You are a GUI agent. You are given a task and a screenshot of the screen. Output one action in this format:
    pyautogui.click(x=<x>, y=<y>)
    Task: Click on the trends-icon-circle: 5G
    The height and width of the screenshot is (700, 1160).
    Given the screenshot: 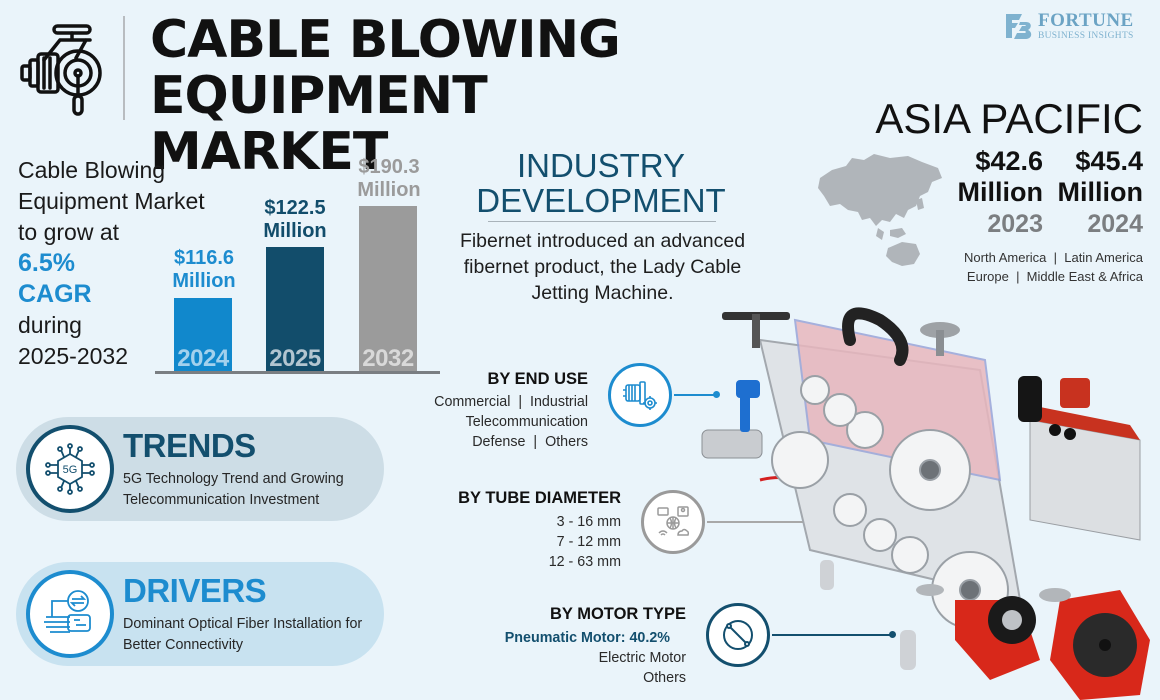 What is the action you would take?
    pyautogui.click(x=70, y=469)
    